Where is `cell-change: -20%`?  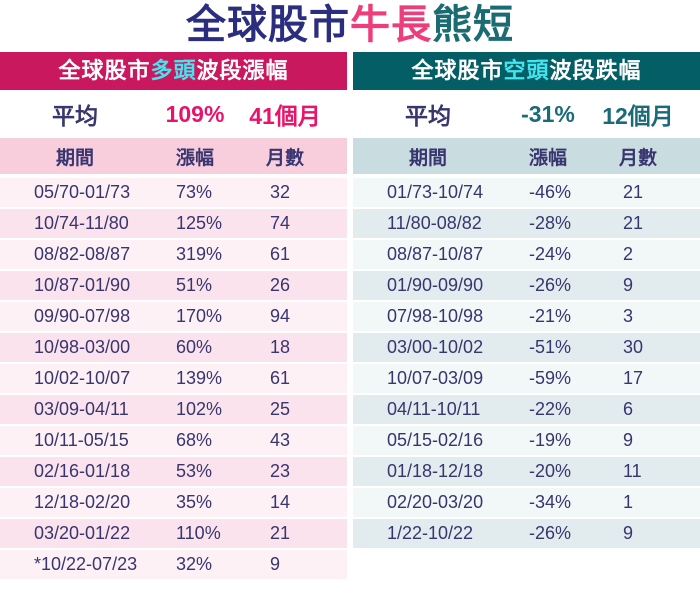
cell-change: -20% is located at coordinates (550, 471).